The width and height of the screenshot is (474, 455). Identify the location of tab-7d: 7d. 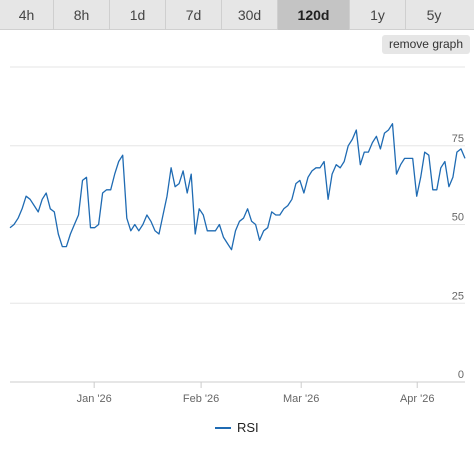
(194, 15).